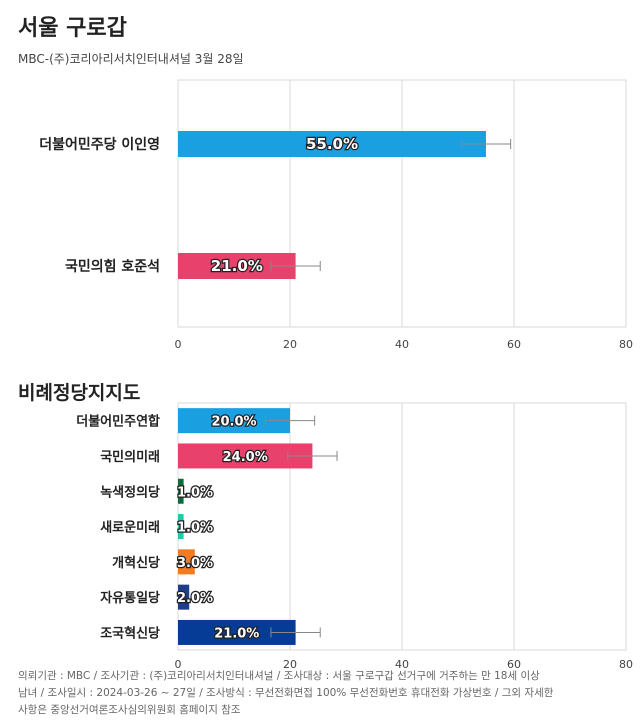  What do you see at coordinates (118, 422) in the screenshot?
I see `category-label: 더불어민주연합` at bounding box center [118, 422].